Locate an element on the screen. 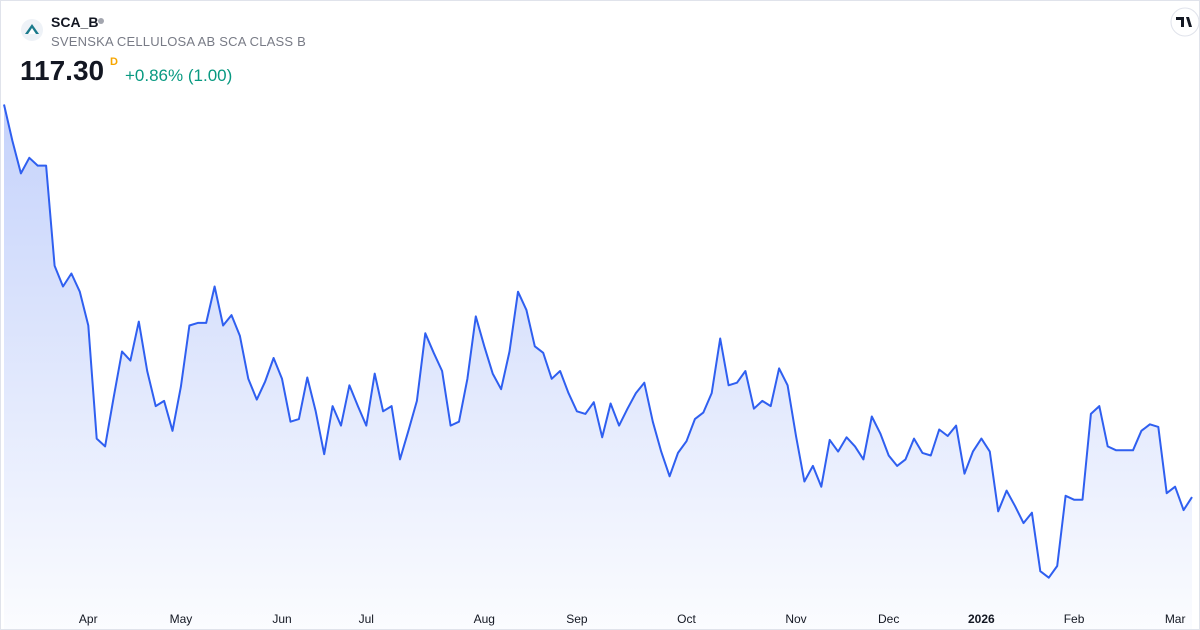 This screenshot has width=1200, height=630. x-tick-label: Oct is located at coordinates (686, 619).